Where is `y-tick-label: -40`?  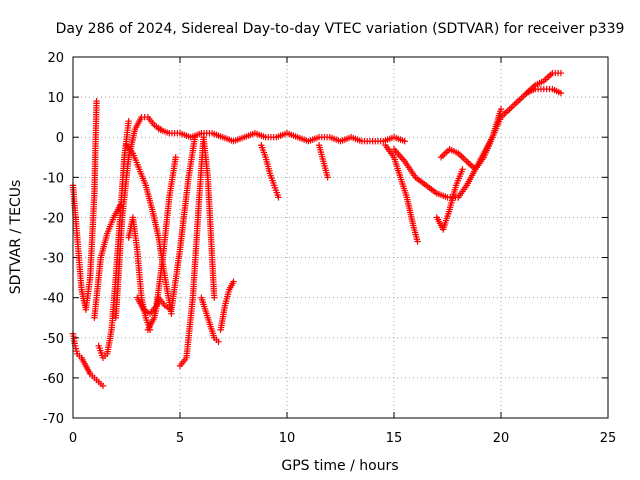 y-tick-label: -40 is located at coordinates (53, 299).